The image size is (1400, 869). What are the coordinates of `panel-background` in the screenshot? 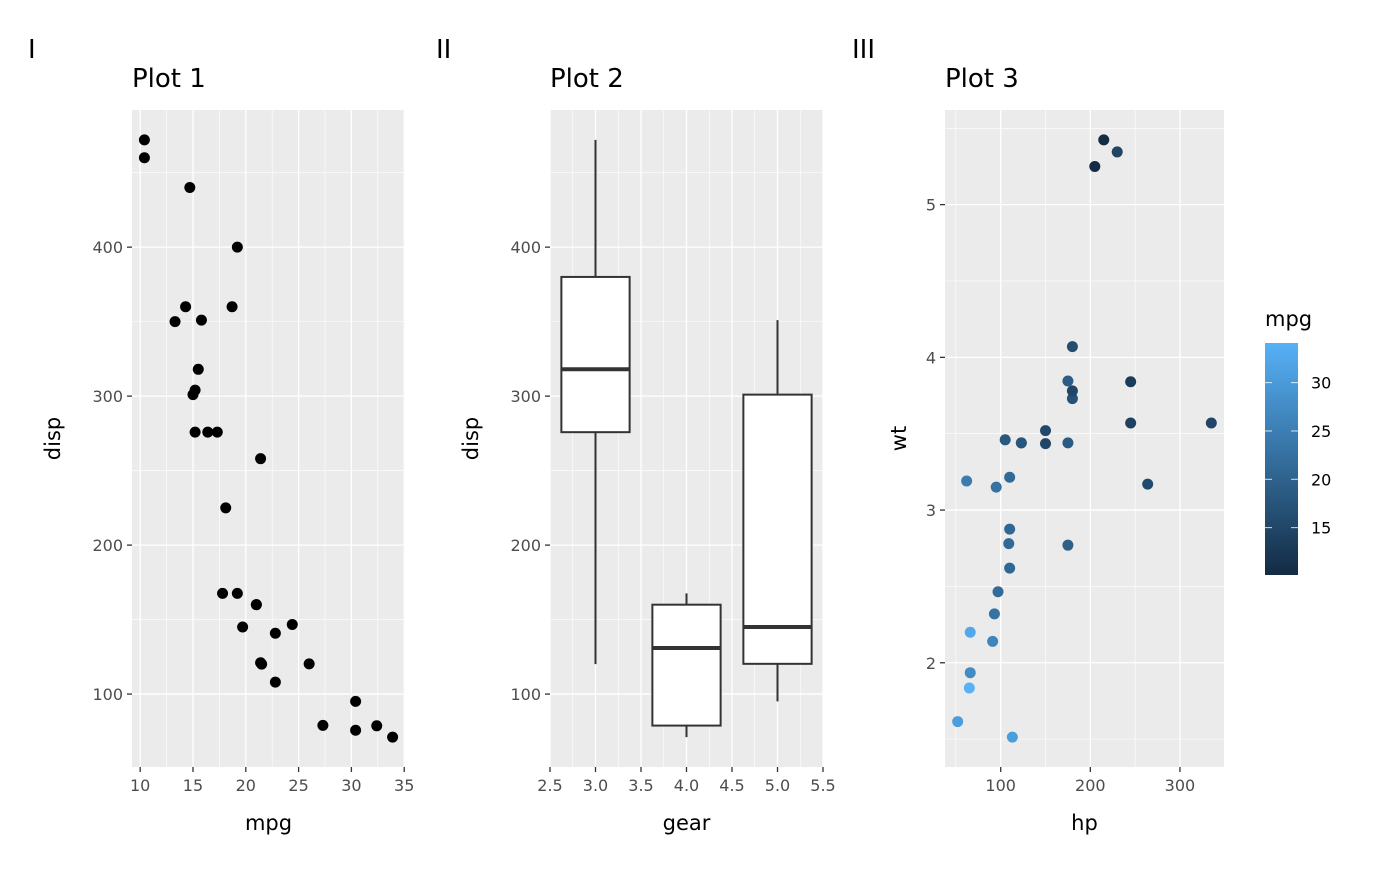 It's located at (268, 438).